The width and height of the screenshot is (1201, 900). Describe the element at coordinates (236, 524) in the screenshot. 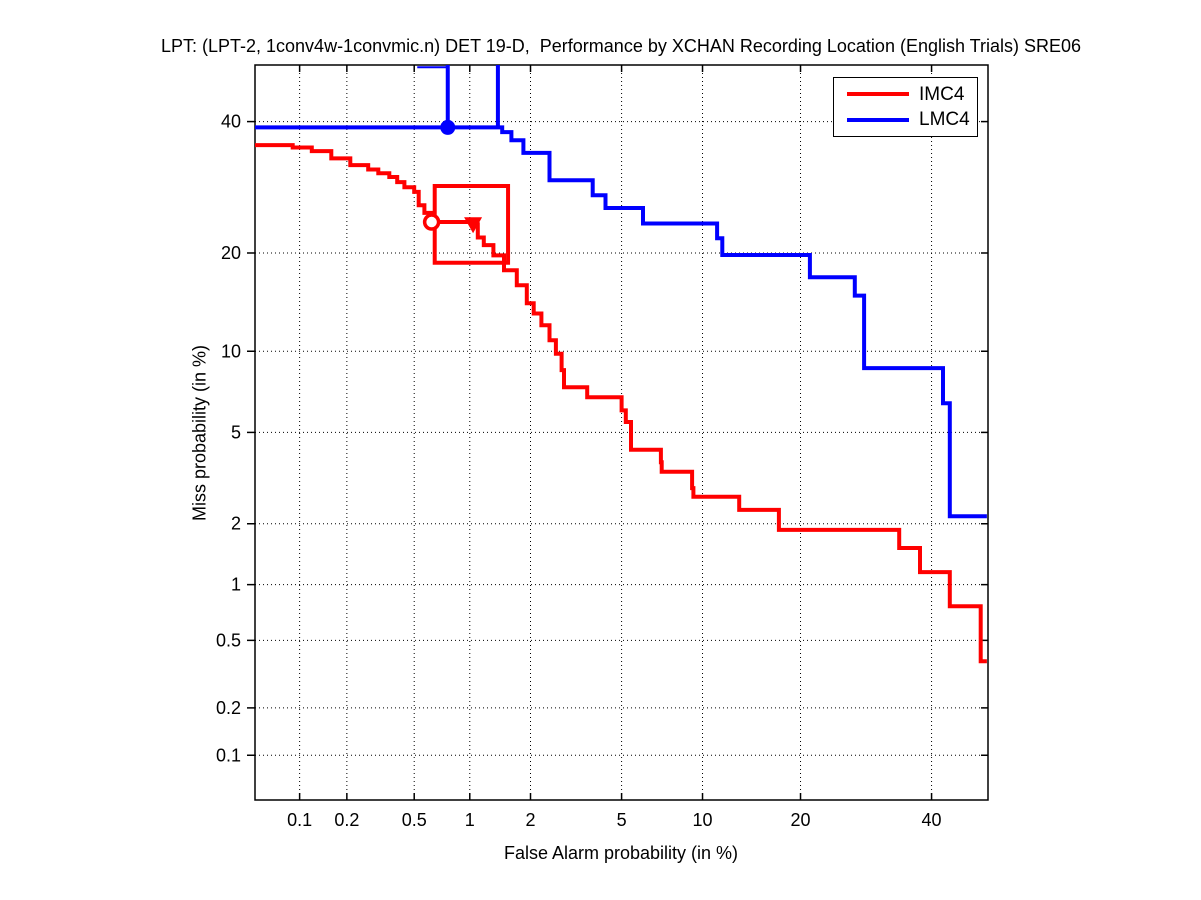

I see `y-tick-label: 2` at that location.